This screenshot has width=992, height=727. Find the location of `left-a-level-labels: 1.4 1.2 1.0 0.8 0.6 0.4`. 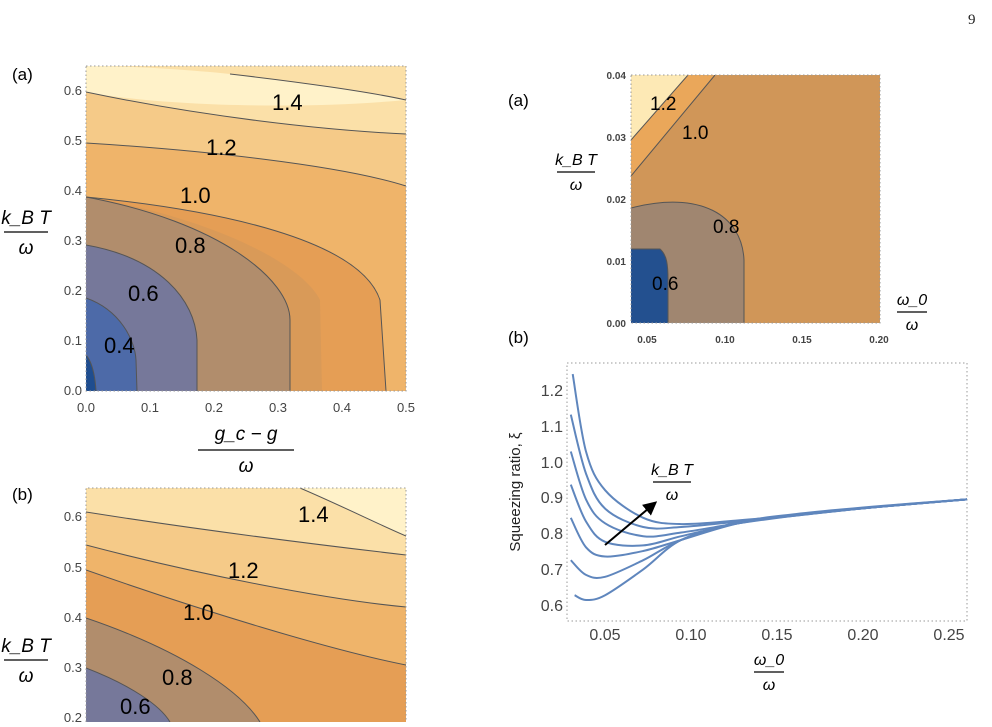

left-a-level-labels: 1.4 1.2 1.0 0.8 0.6 0.4 is located at coordinates (203, 224).